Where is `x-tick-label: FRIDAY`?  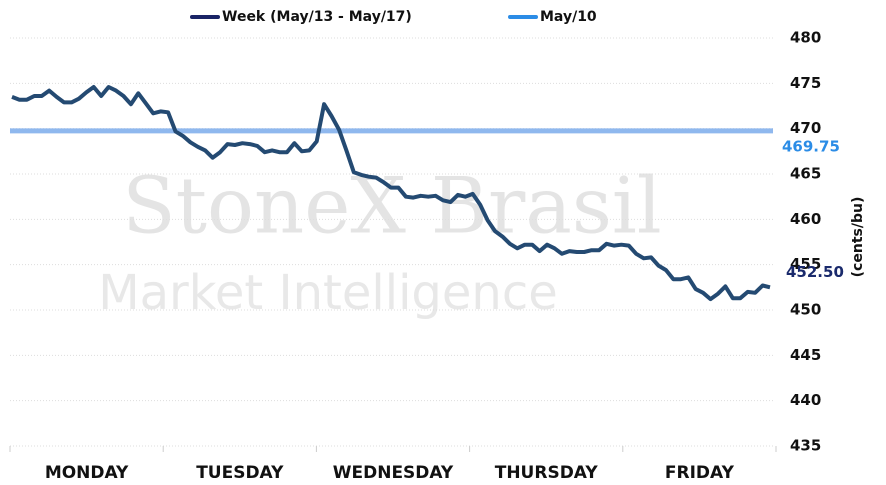 x-tick-label: FRIDAY is located at coordinates (700, 473).